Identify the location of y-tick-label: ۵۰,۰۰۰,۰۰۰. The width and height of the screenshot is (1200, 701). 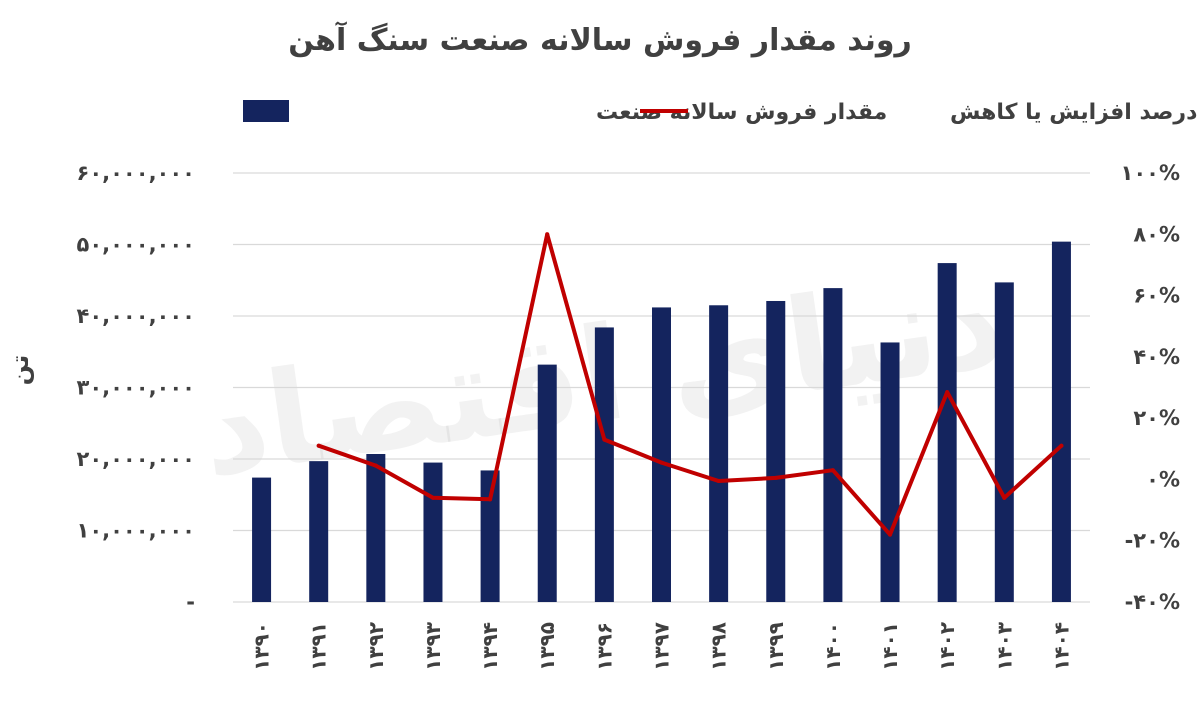
(136, 245).